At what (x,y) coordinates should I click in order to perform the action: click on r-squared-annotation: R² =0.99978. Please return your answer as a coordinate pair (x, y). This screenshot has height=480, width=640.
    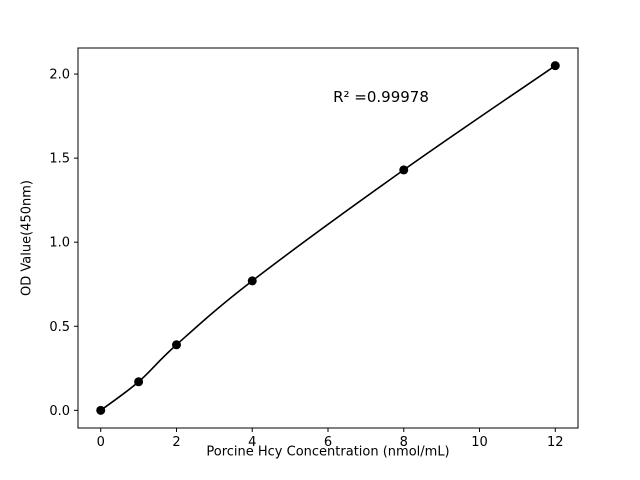
    Looking at the image, I should click on (381, 97).